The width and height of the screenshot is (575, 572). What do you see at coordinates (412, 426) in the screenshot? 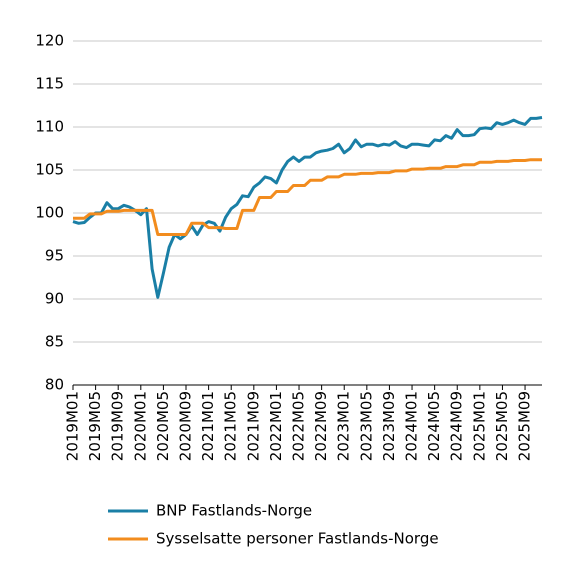
I see `x-tick-label: 2024M01` at bounding box center [412, 426].